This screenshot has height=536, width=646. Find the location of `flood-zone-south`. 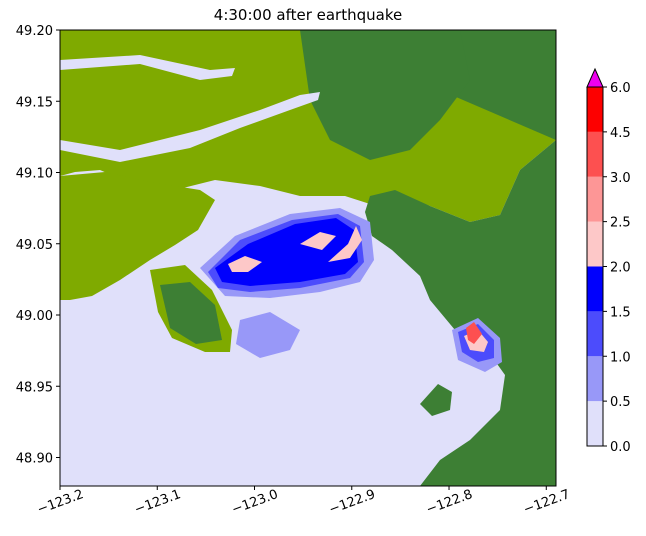

flood-zone-south is located at coordinates (268, 335).